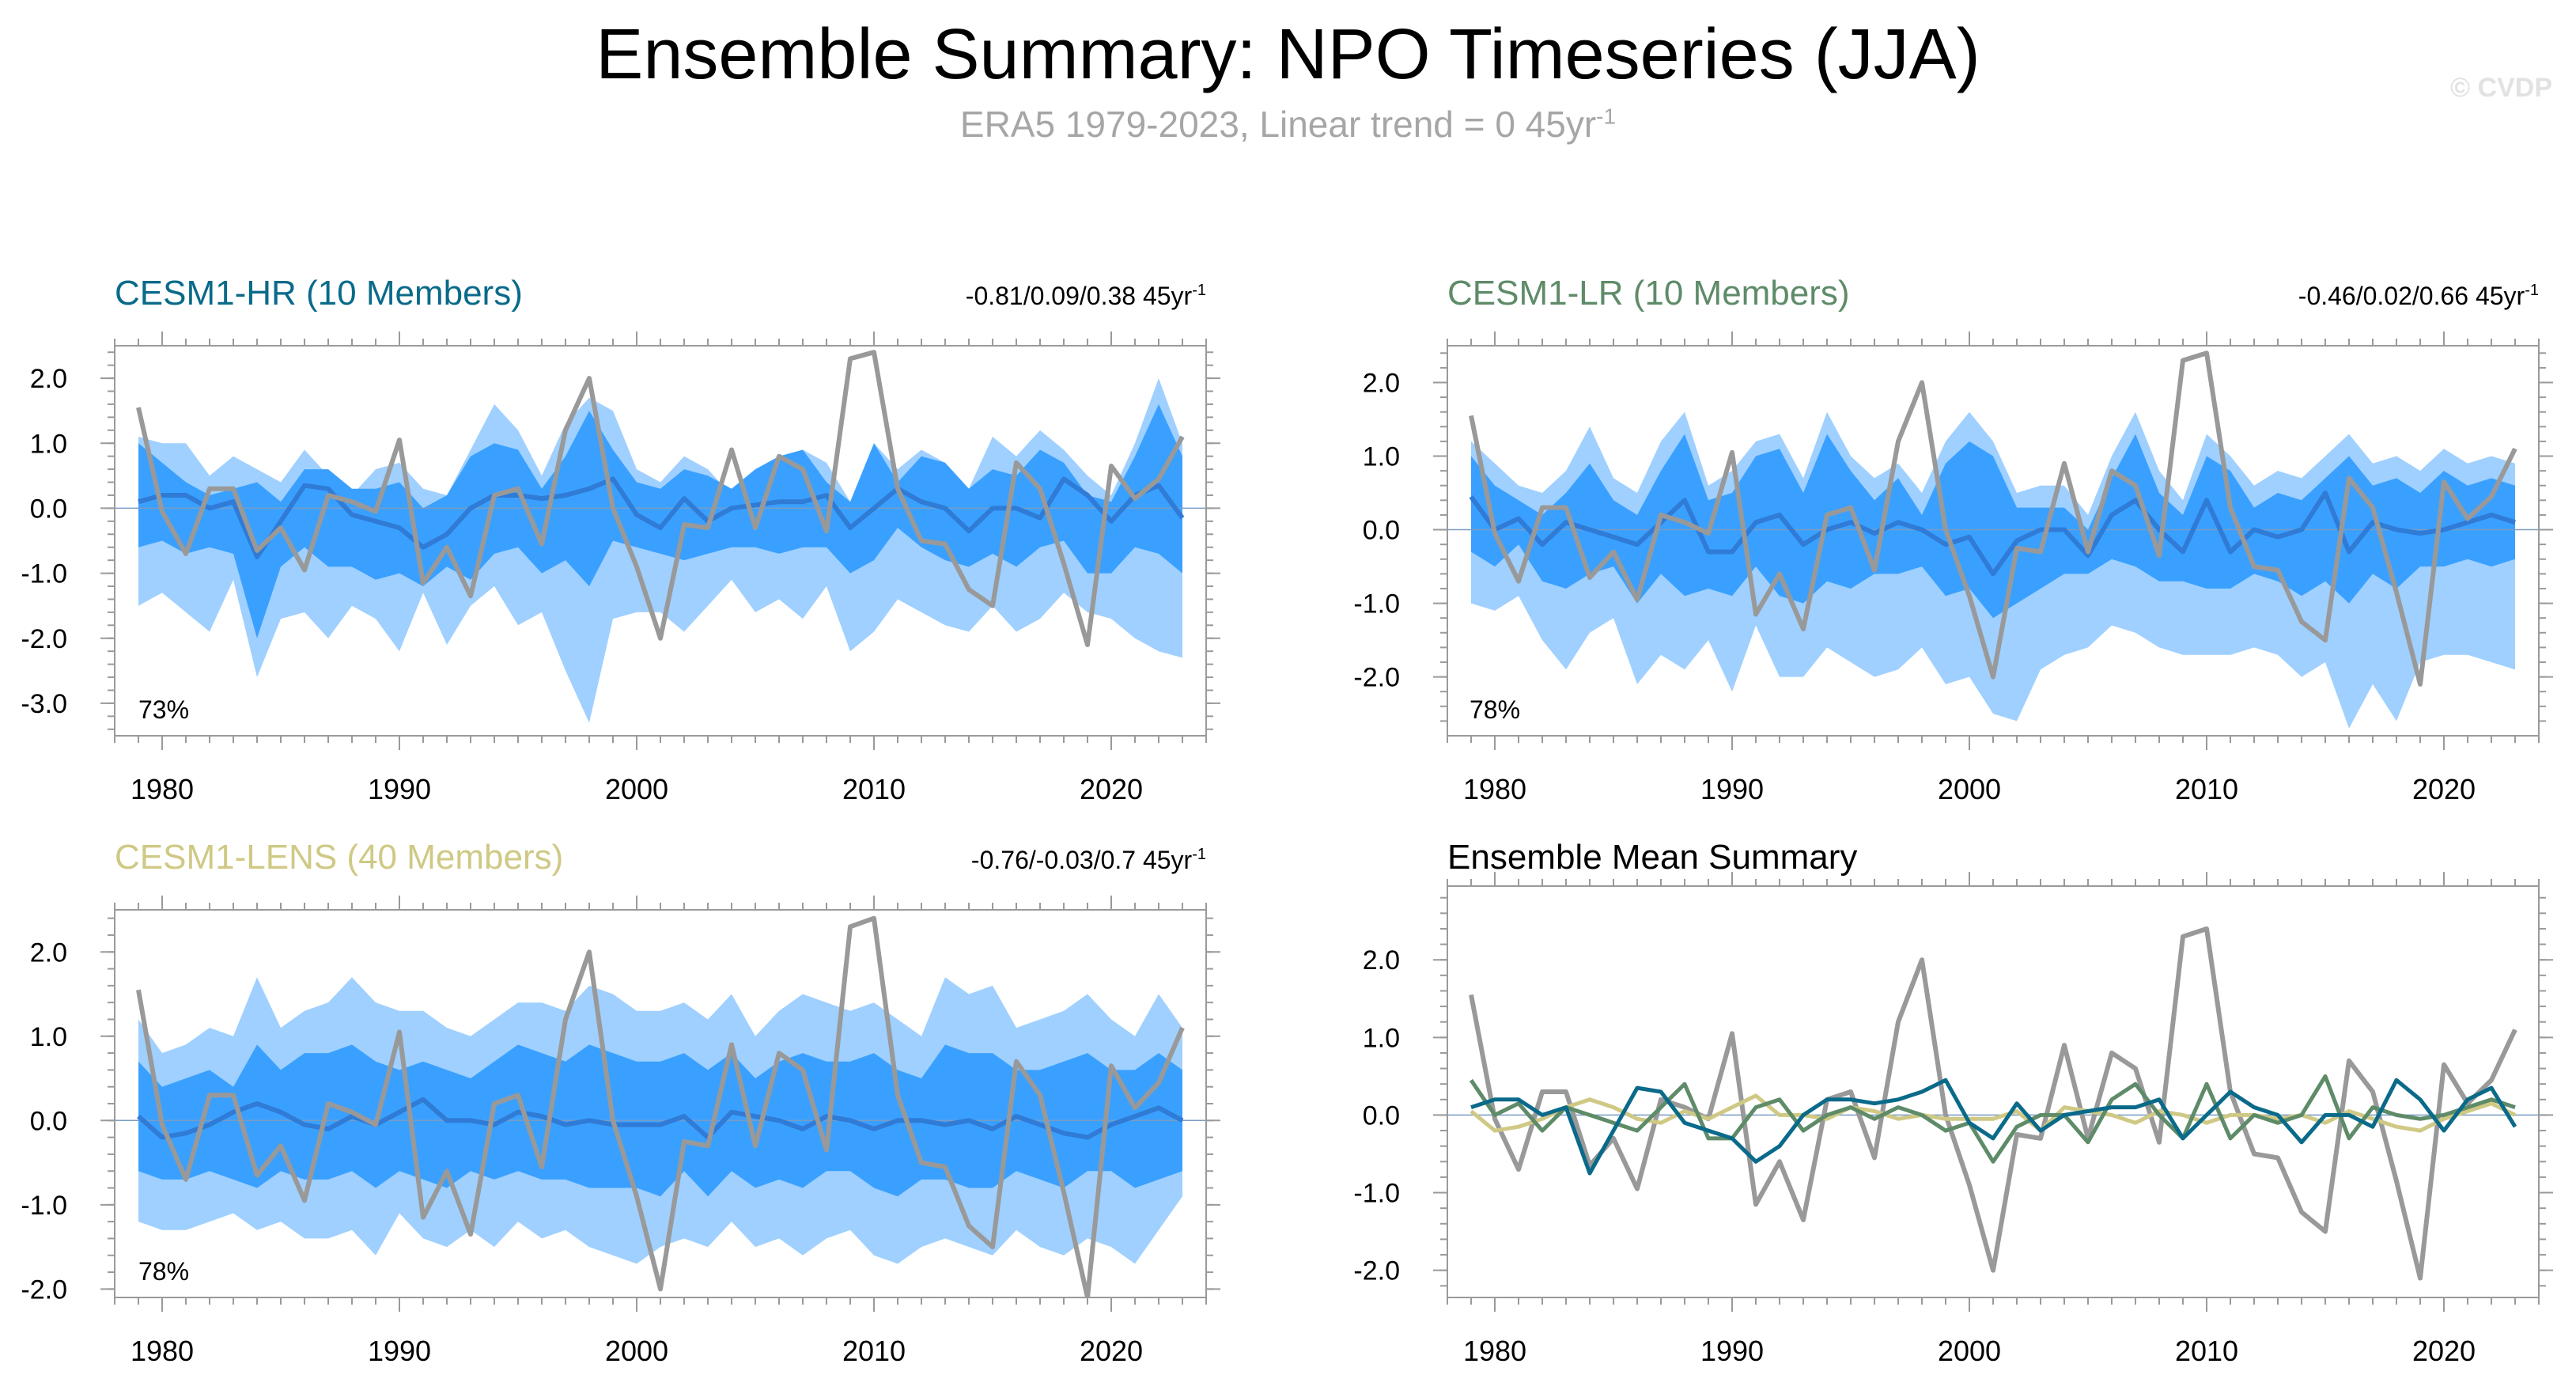 The height and width of the screenshot is (1394, 2576). What do you see at coordinates (1079, 296) in the screenshot?
I see `trend-label-text: -0.81/0.09/0.38 45yr` at bounding box center [1079, 296].